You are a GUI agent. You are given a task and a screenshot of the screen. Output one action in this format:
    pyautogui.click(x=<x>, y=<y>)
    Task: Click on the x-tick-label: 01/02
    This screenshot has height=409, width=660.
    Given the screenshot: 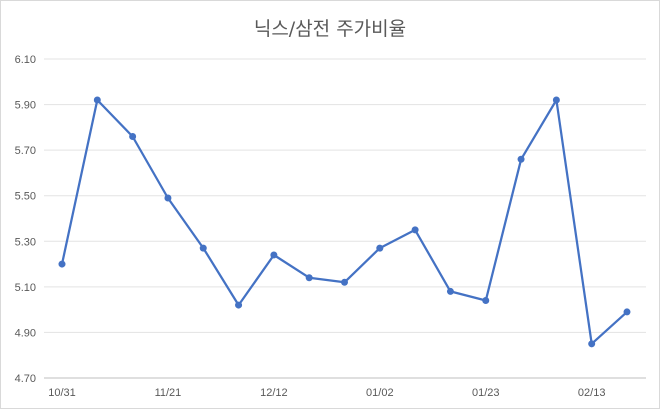 What is the action you would take?
    pyautogui.click(x=380, y=393)
    